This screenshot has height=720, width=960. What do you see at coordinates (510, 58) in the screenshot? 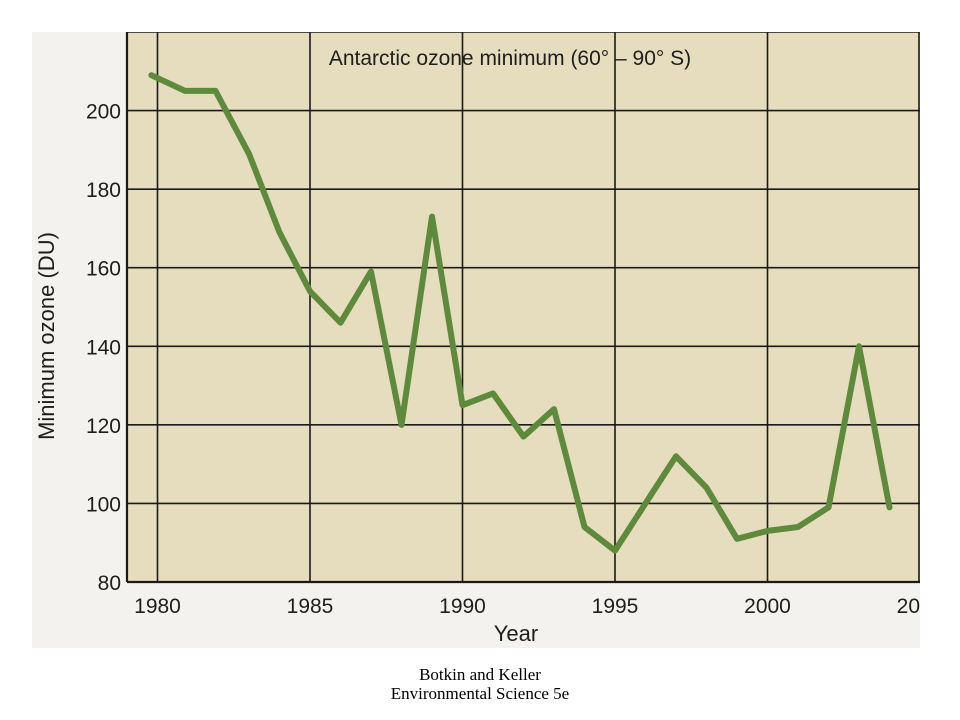
I see `chart-title: Antarctic ozone minimum (60° – 90° S)` at bounding box center [510, 58].